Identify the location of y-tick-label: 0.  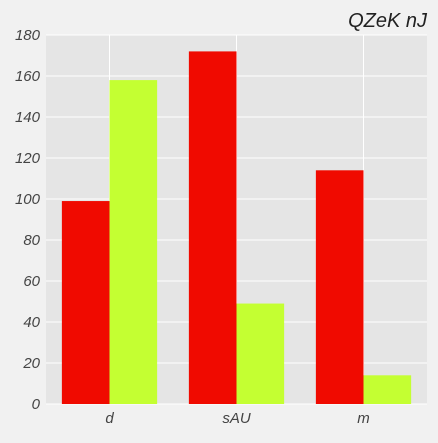
(36, 404).